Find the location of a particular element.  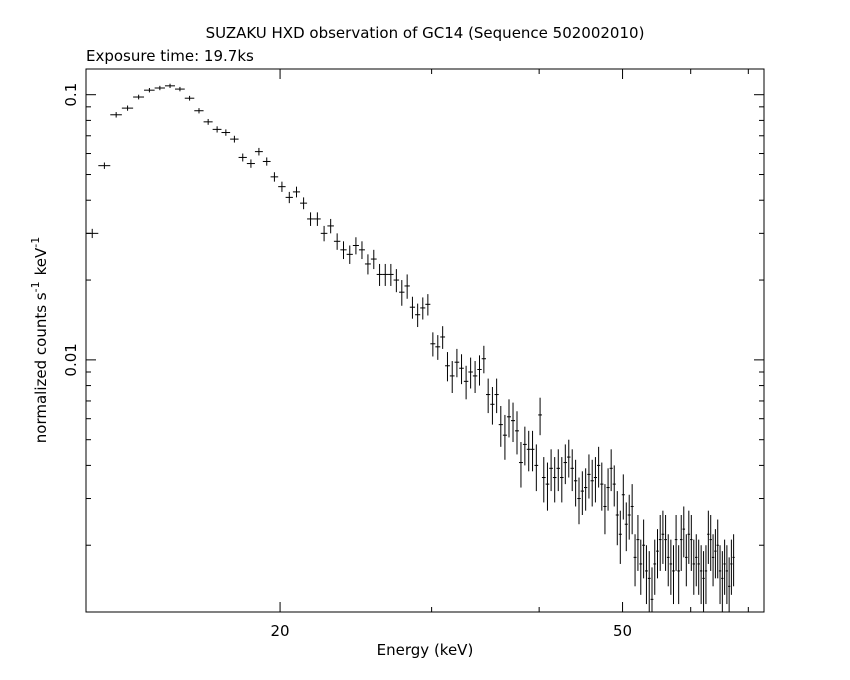

x-tick-label: 20 is located at coordinates (280, 631).